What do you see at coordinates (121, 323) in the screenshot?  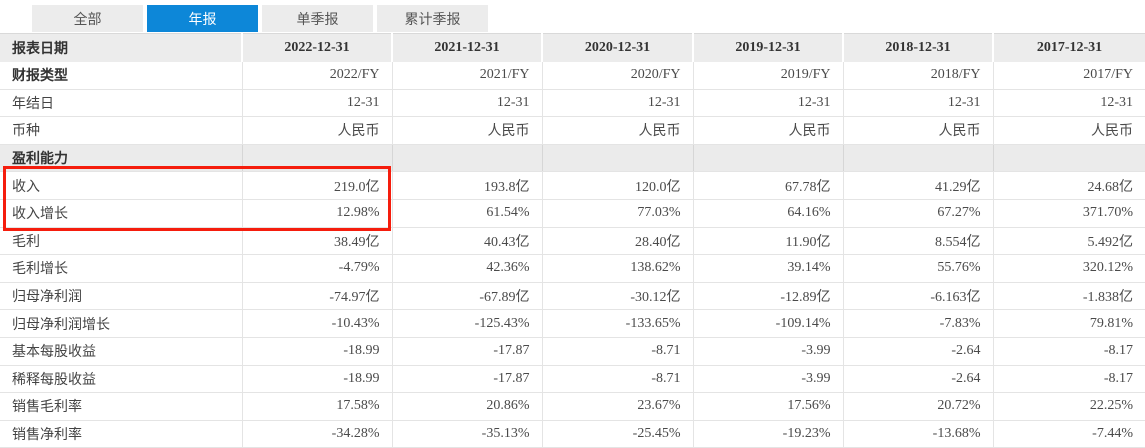 I see `row-label: 归母净利润增长` at bounding box center [121, 323].